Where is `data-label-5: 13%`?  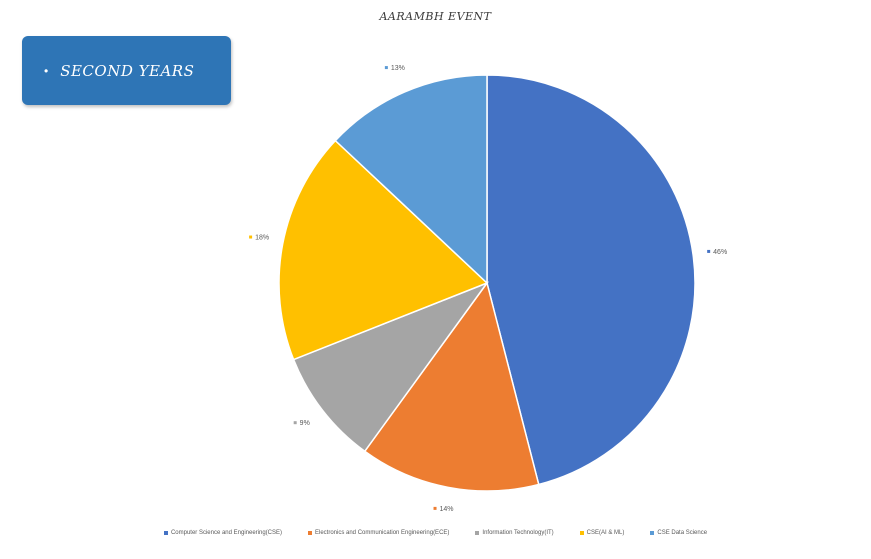 data-label-5: 13% is located at coordinates (394, 68).